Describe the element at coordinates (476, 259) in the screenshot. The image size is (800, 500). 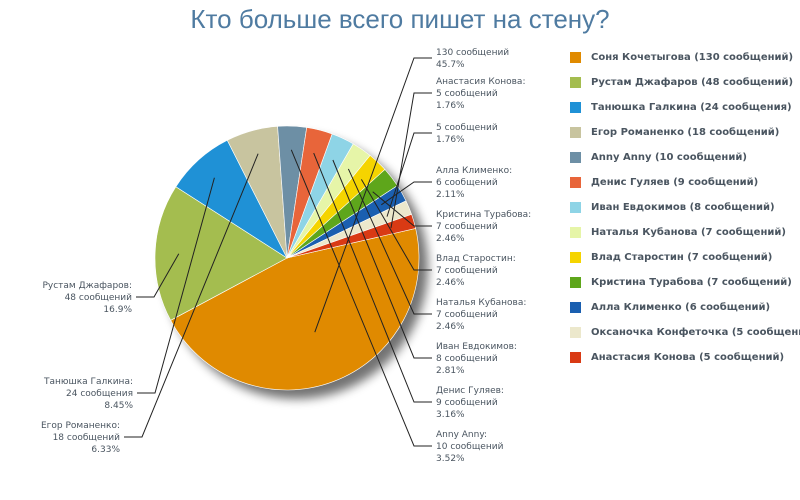
I see `slice-label-line: Влад Старостин:` at that location.